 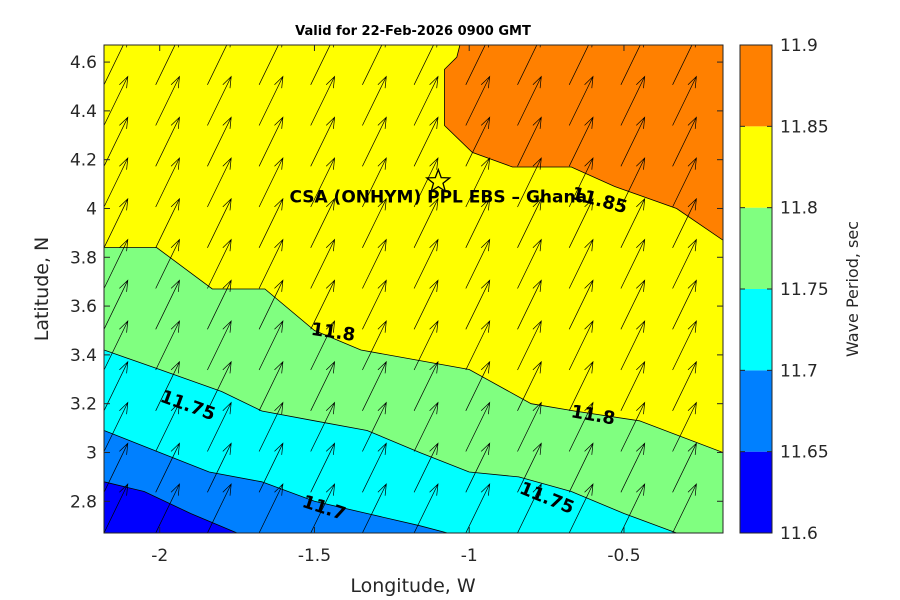 I want to click on colorbar-tick-label: 11.8, so click(x=799, y=209).